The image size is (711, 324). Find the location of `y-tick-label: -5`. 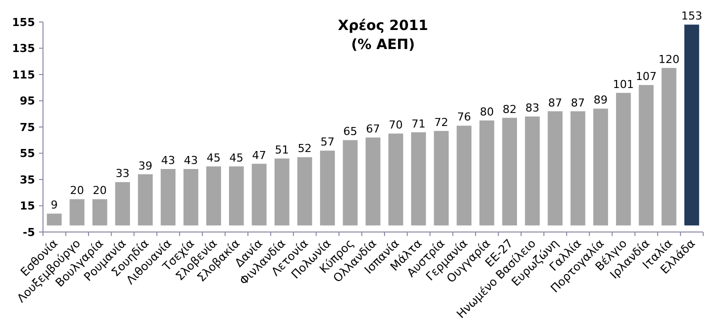

y-tick-label: -5 is located at coordinates (28, 232).